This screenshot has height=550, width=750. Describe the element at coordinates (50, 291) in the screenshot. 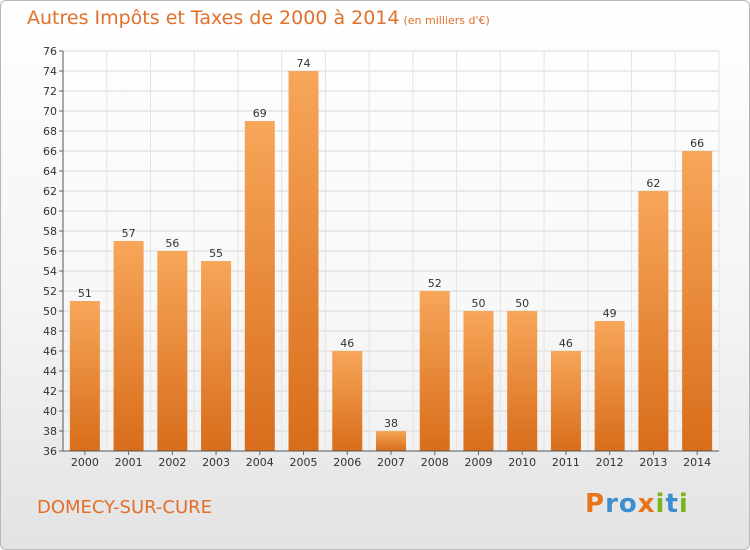

I see `y-tick-label: 52` at that location.